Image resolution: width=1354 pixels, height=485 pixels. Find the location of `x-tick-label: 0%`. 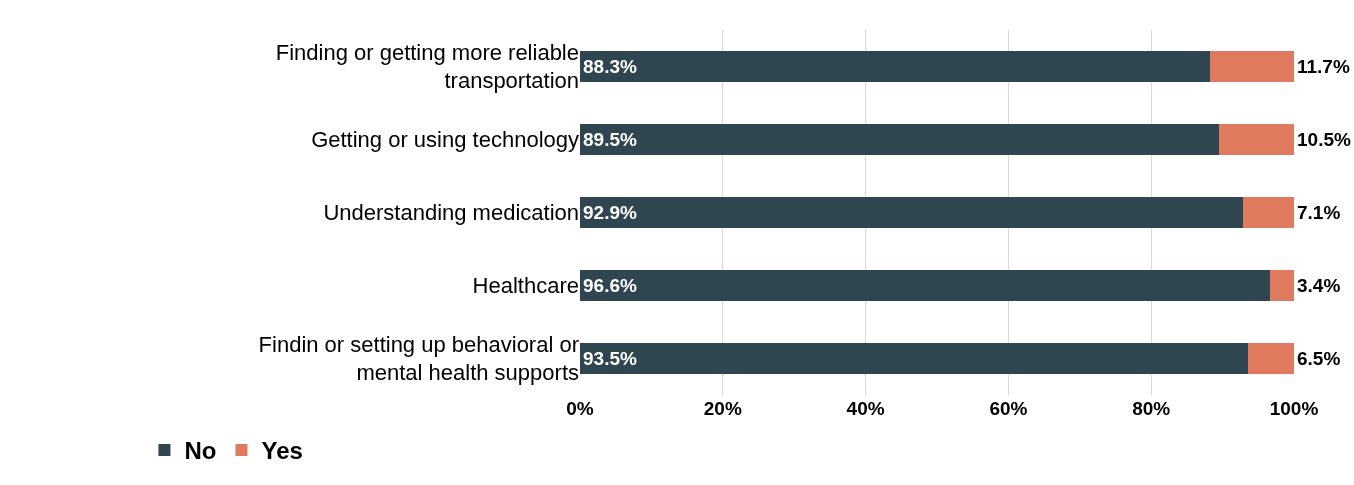

x-tick-label: 0% is located at coordinates (580, 408).